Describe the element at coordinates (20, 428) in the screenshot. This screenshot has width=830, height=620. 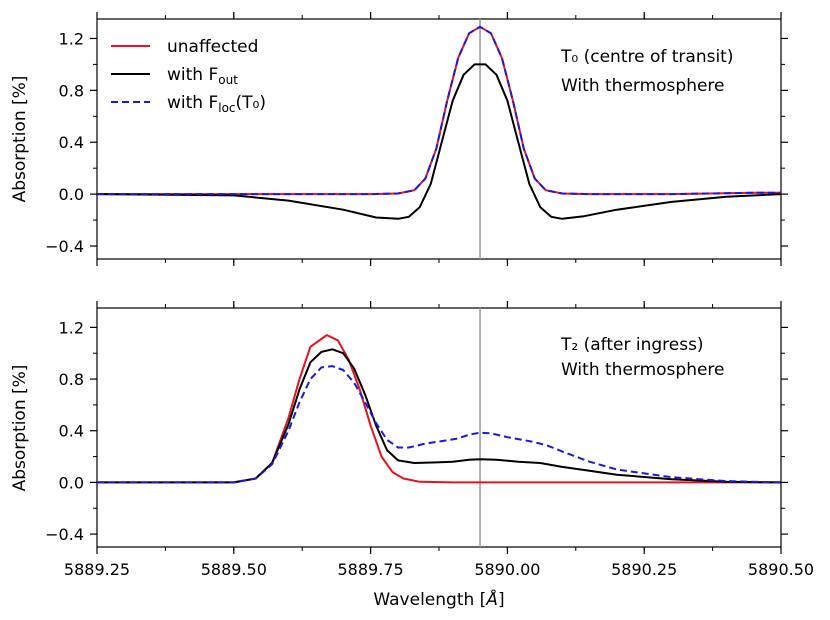
I see `bottom-y-axis-label: Absorption [%]` at that location.